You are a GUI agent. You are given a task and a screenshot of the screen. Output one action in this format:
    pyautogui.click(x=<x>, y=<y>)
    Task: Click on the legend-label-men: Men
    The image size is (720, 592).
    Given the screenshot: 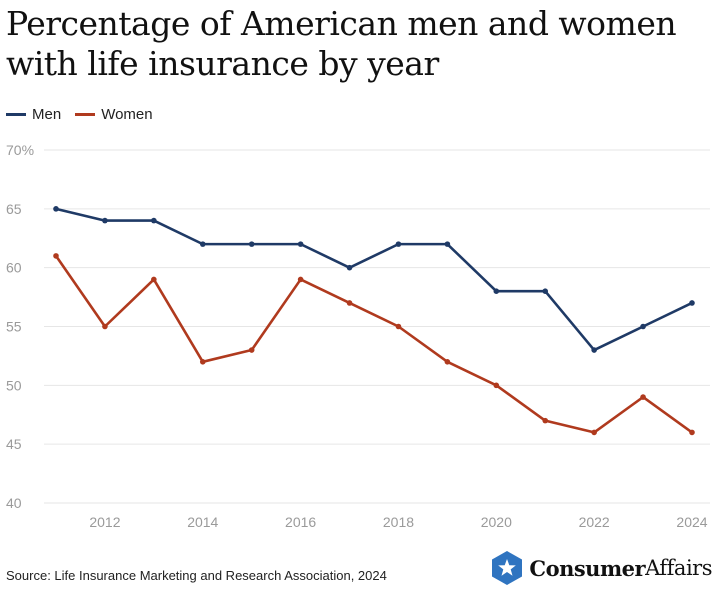 What is the action you would take?
    pyautogui.click(x=47, y=114)
    